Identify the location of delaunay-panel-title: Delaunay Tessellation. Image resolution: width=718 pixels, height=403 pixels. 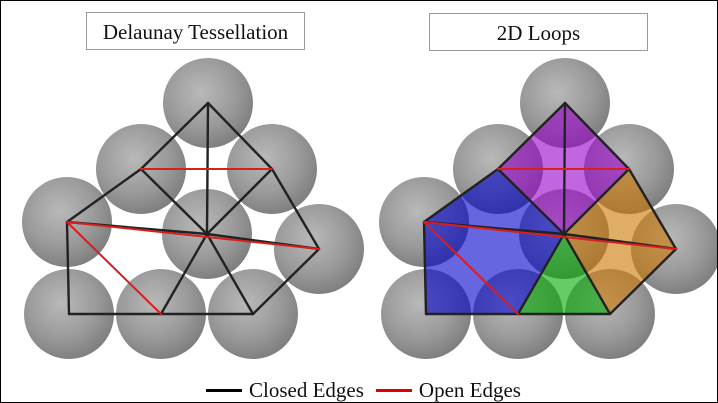
(195, 31).